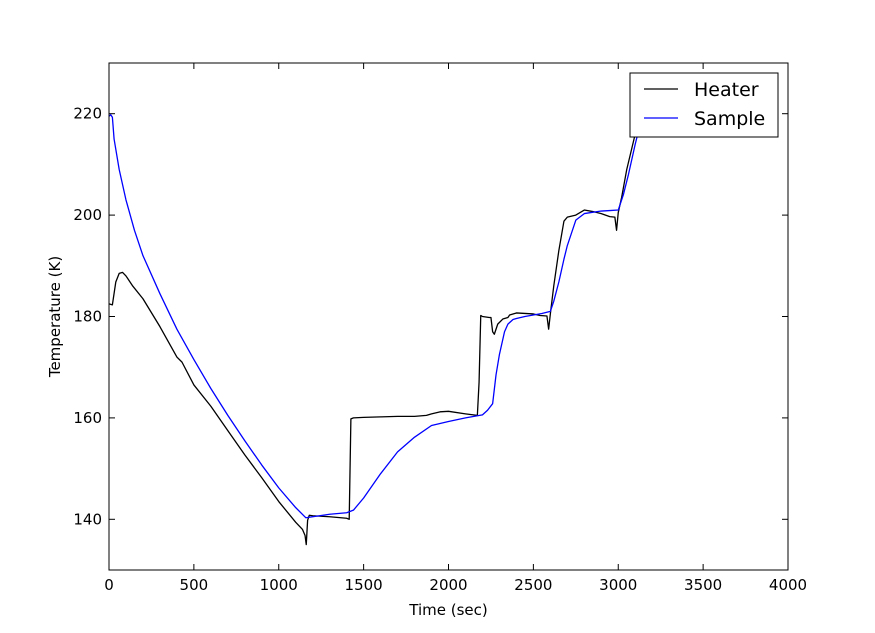 The image size is (875, 633). I want to click on x-tick-label: 4000, so click(788, 585).